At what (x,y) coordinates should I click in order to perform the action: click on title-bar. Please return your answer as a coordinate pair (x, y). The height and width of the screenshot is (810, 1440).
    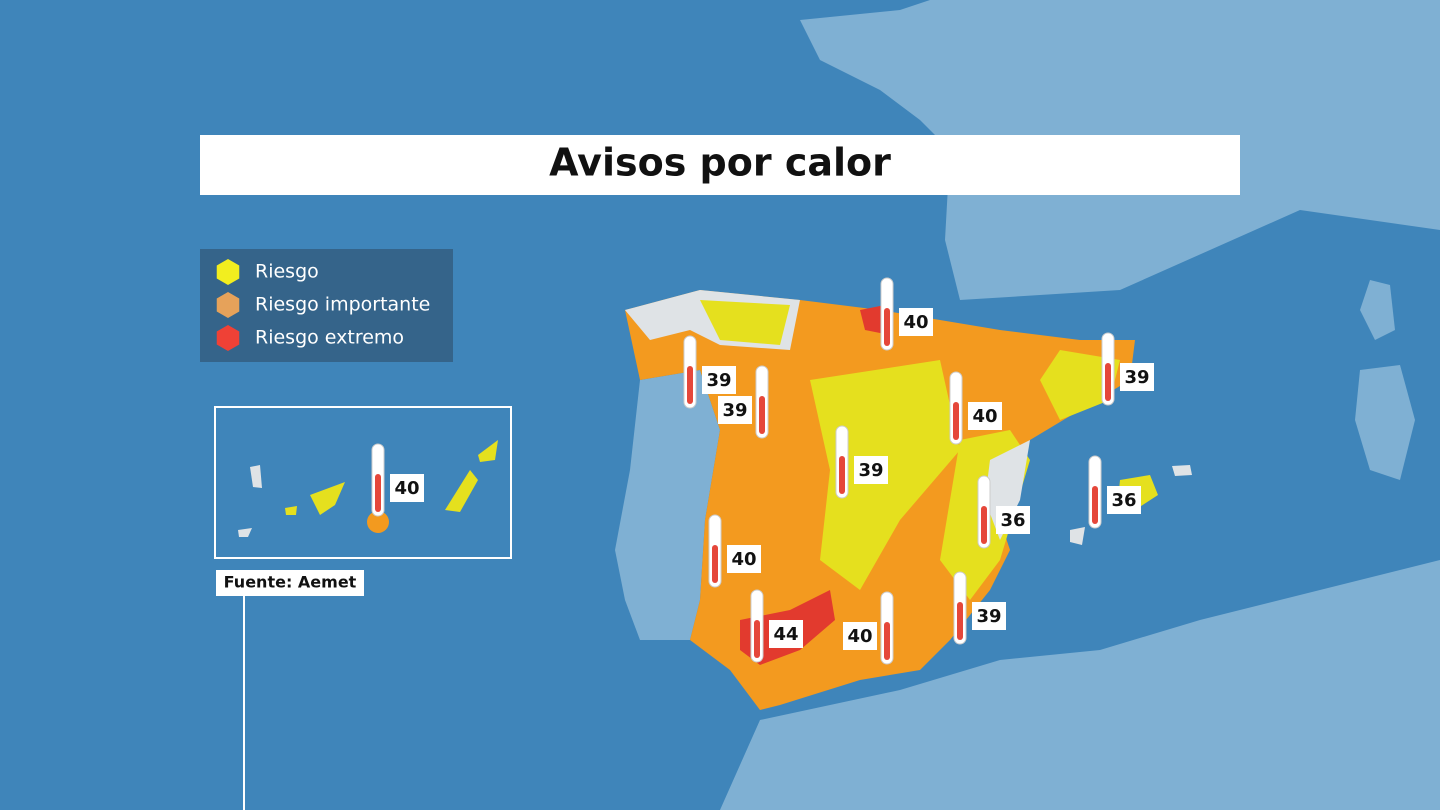
    Looking at the image, I should click on (720, 165).